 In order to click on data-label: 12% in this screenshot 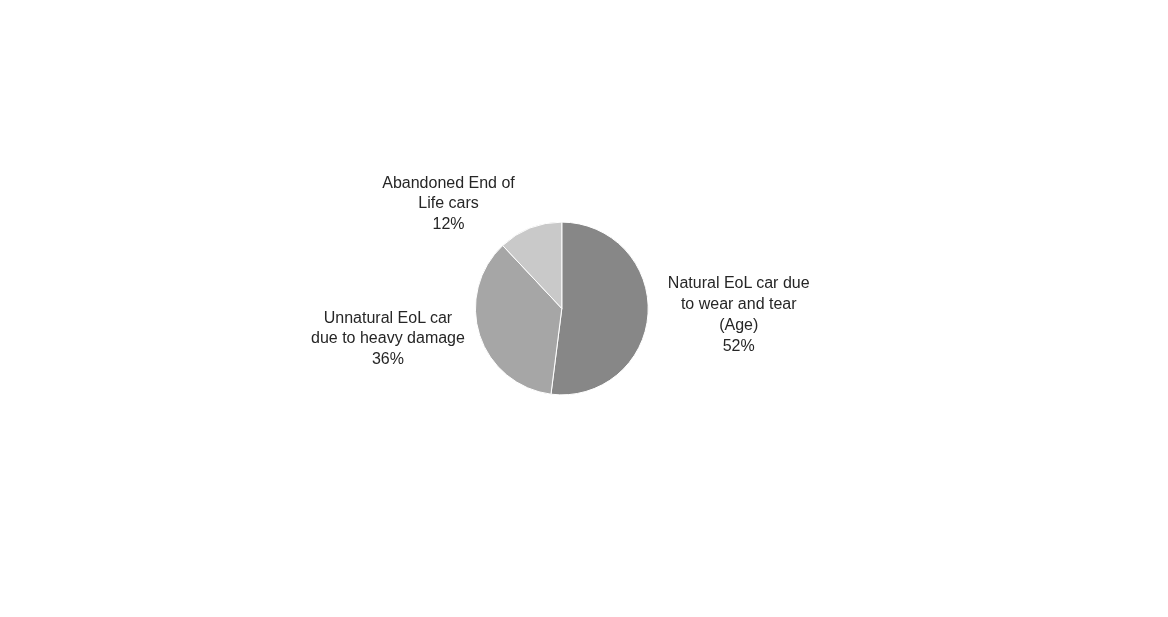, I will do `click(448, 224)`.